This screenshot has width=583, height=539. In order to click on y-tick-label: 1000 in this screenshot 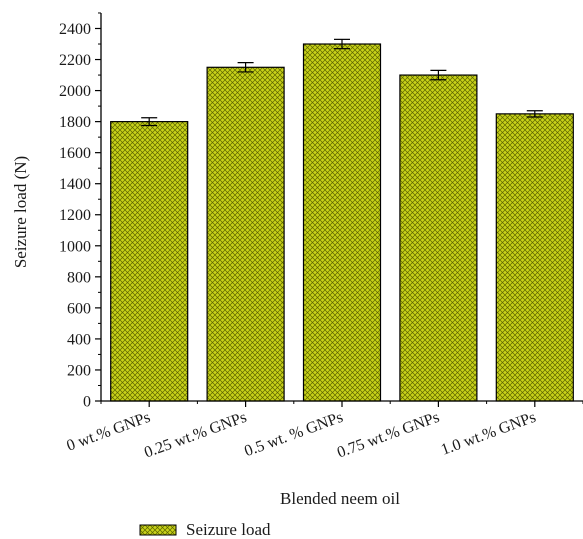, I will do `click(75, 246)`.